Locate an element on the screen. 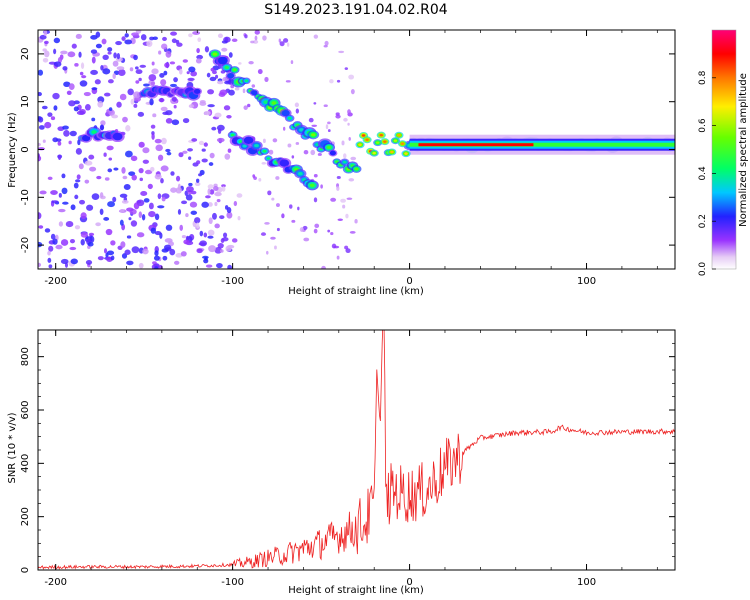 This screenshot has height=600, width=750. snr-ytick-label: 600 is located at coordinates (25, 409).